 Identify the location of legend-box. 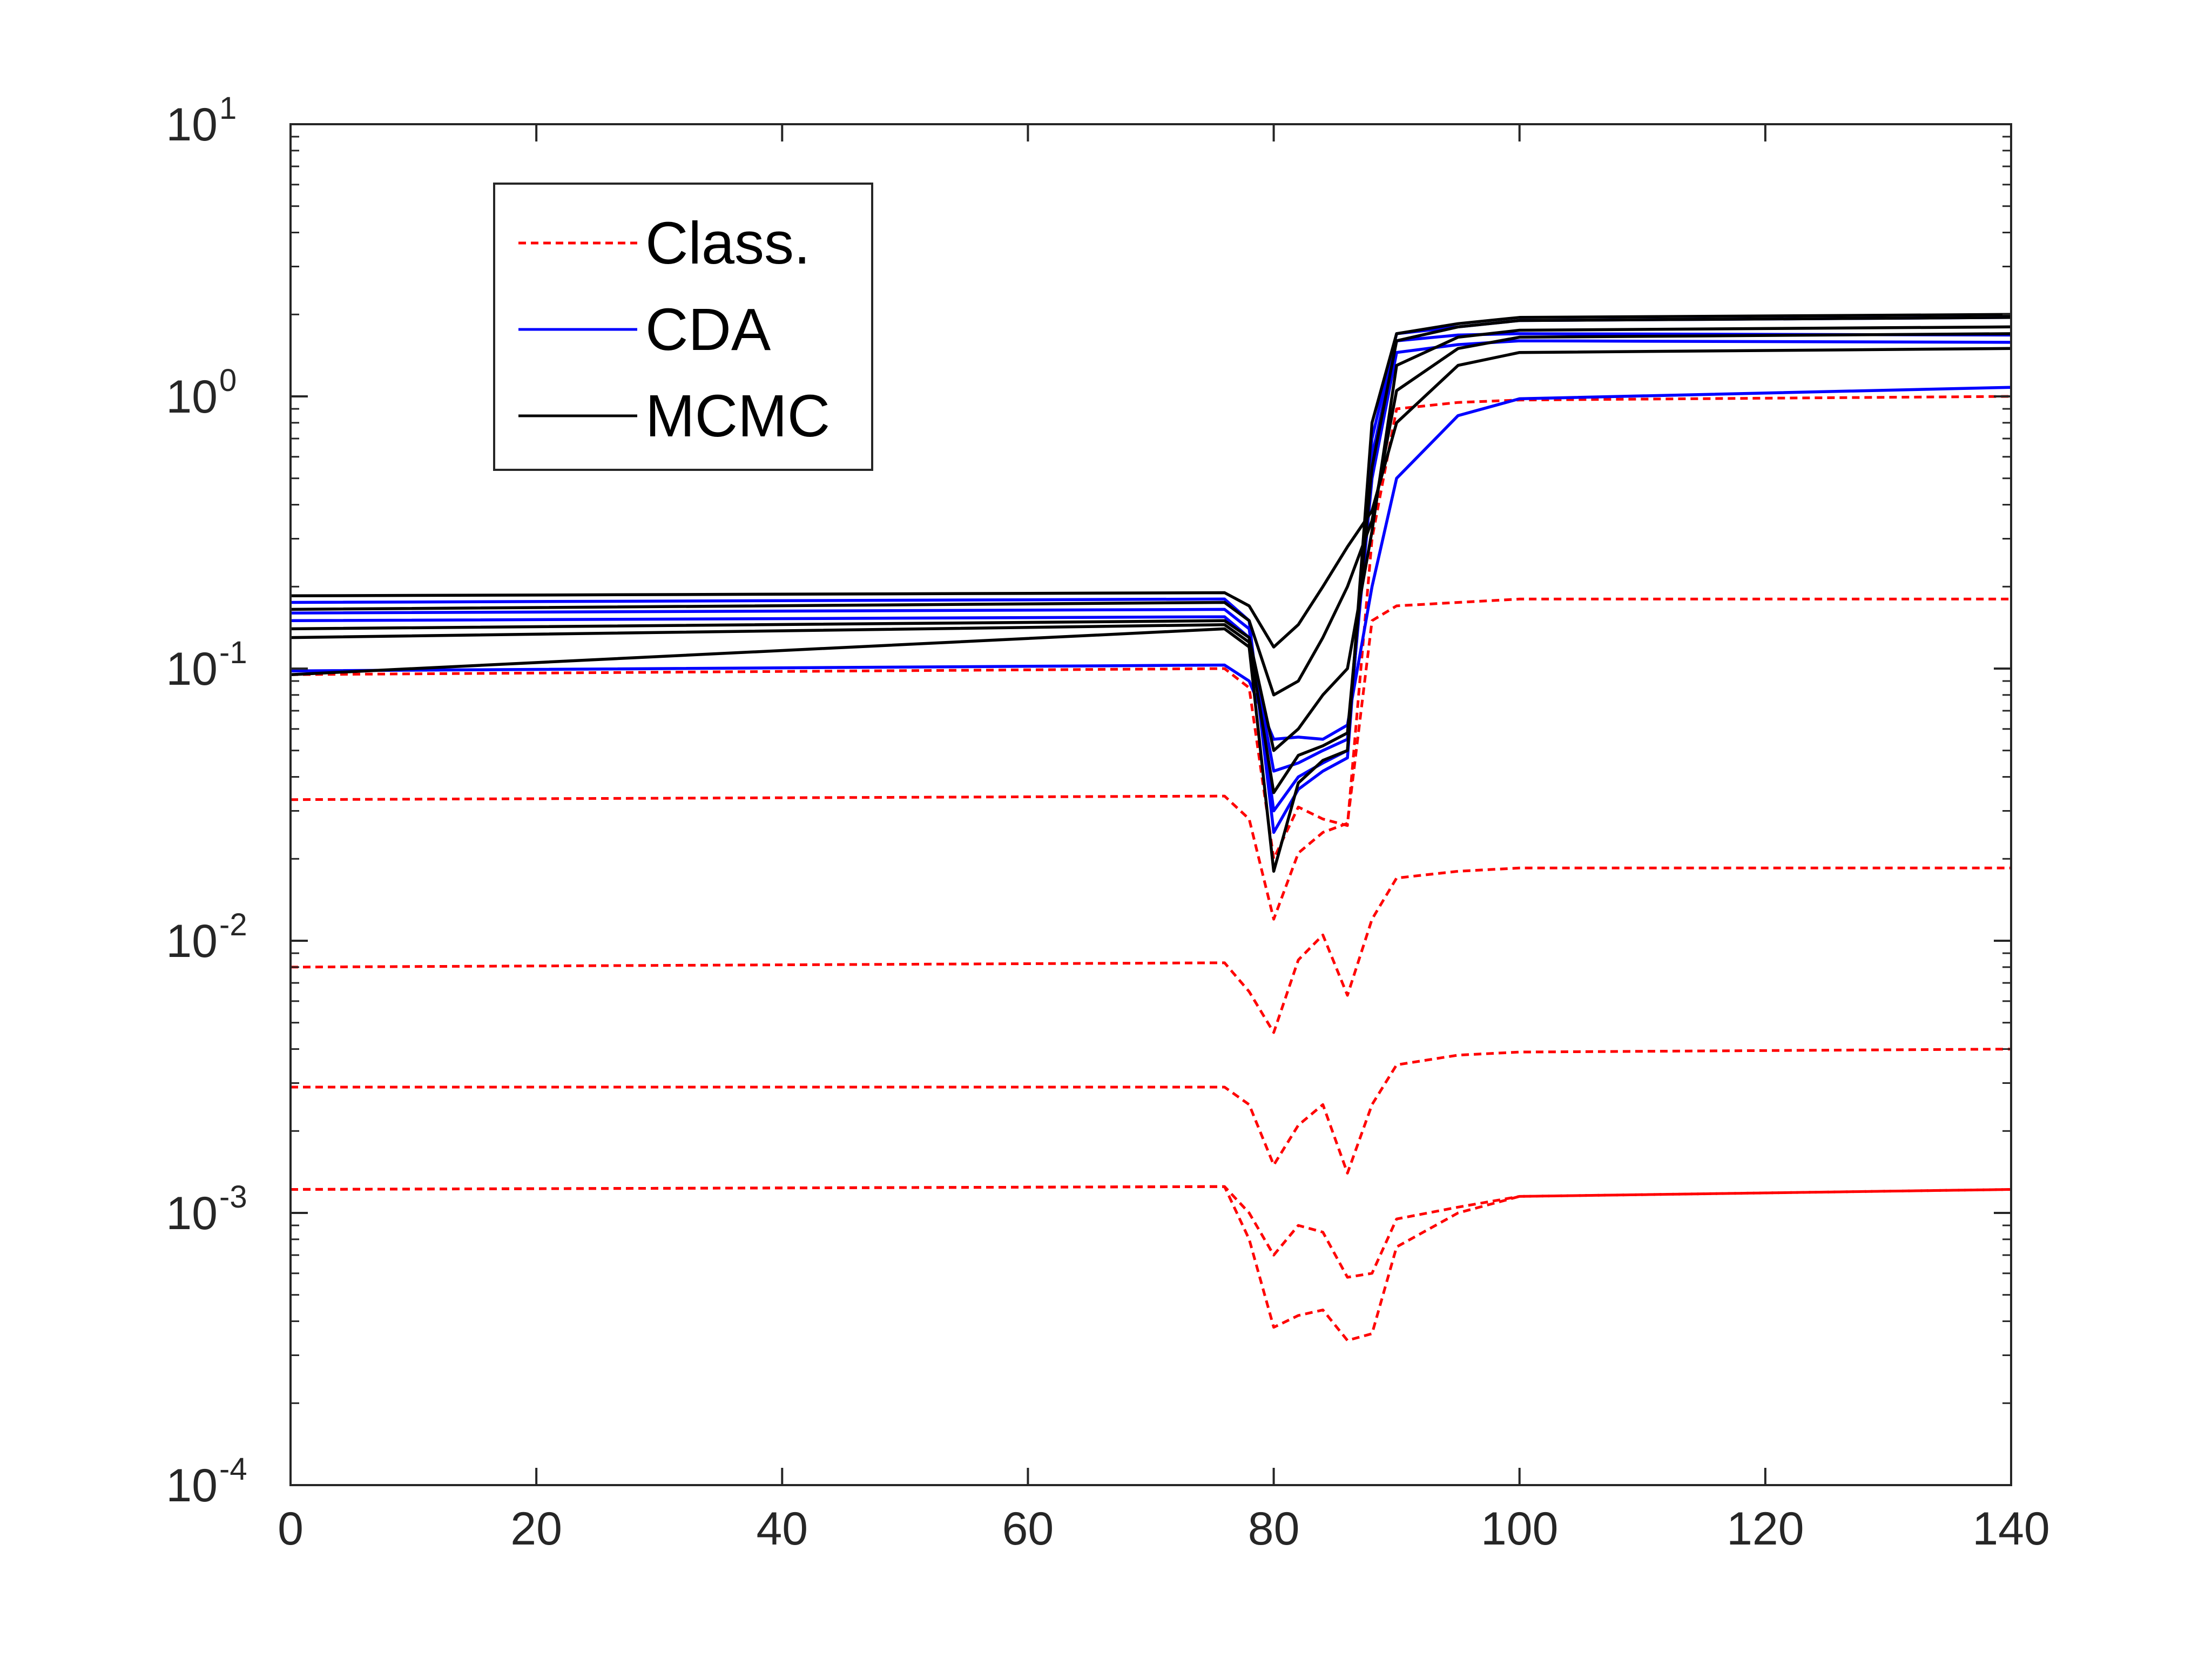
(683, 327).